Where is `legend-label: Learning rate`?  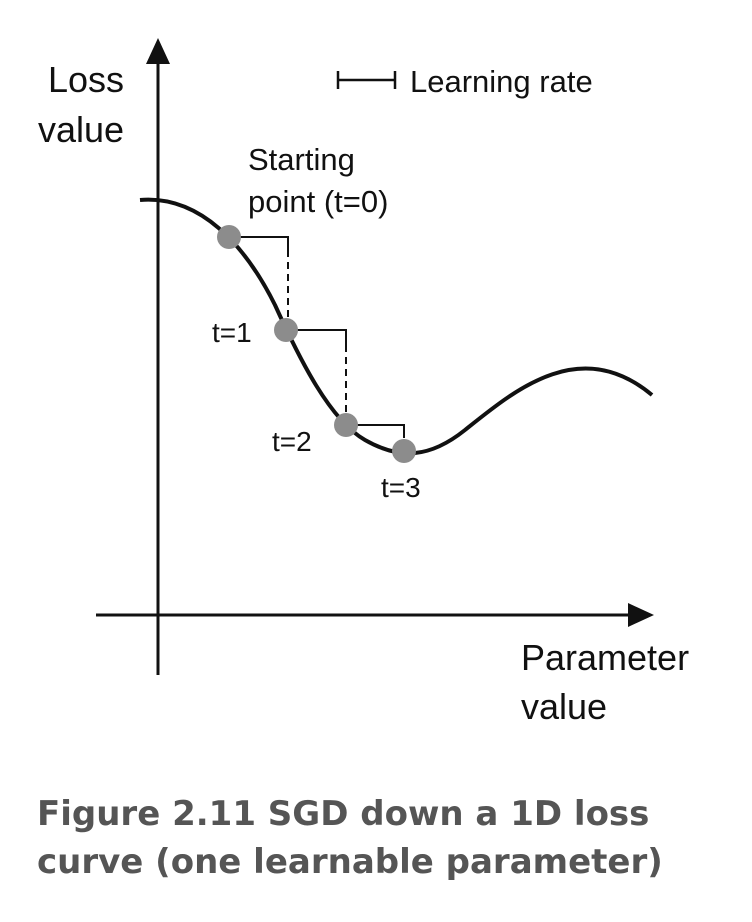
legend-label: Learning rate is located at coordinates (501, 81).